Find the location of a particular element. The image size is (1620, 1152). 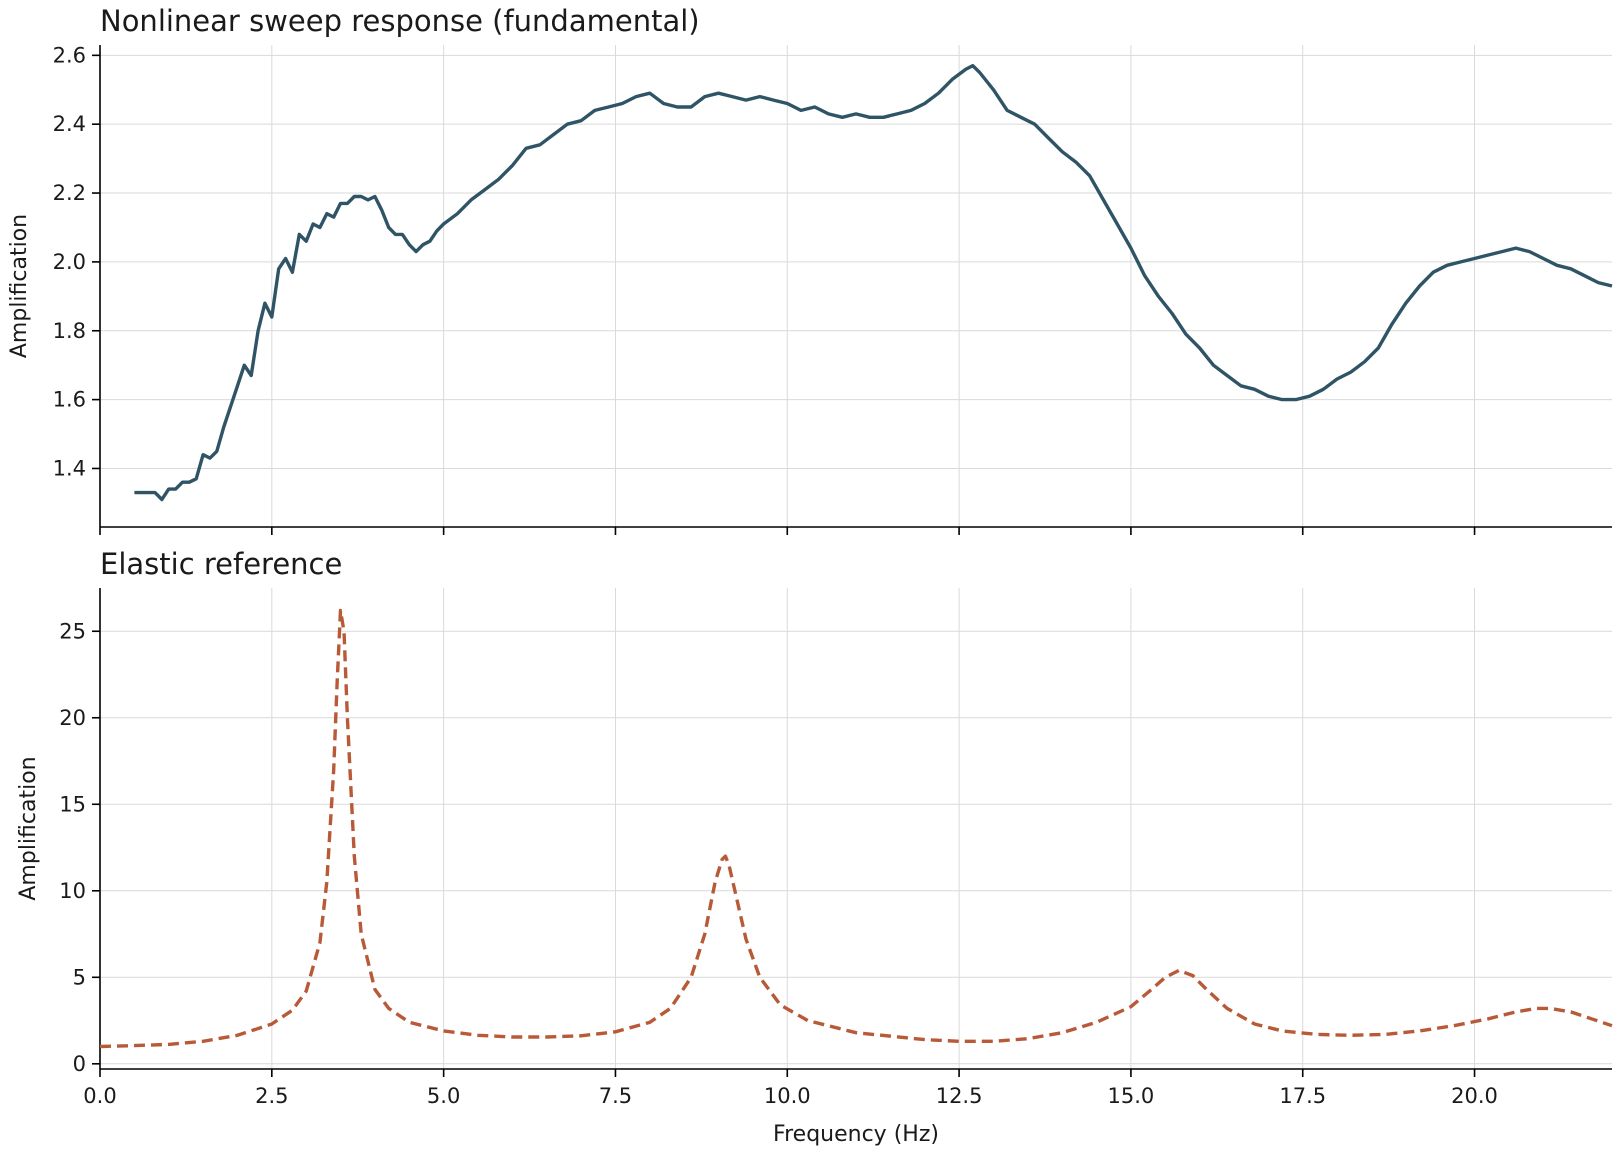

bottom-y-axis-label: Amplification is located at coordinates (28, 828).